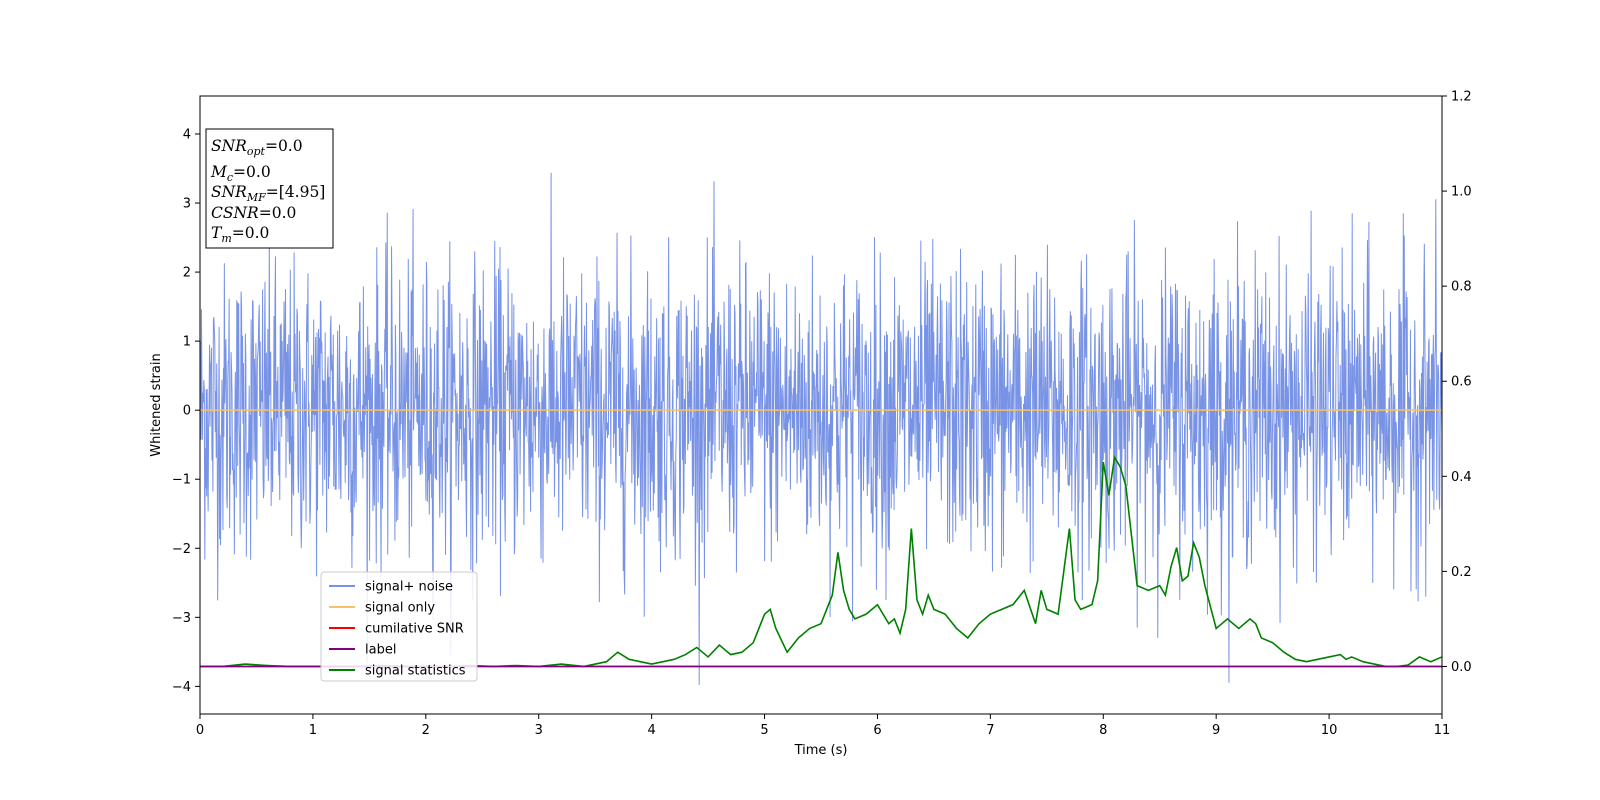 This screenshot has width=1600, height=800. I want to click on y2-tick-label: 0.0, so click(1461, 667).